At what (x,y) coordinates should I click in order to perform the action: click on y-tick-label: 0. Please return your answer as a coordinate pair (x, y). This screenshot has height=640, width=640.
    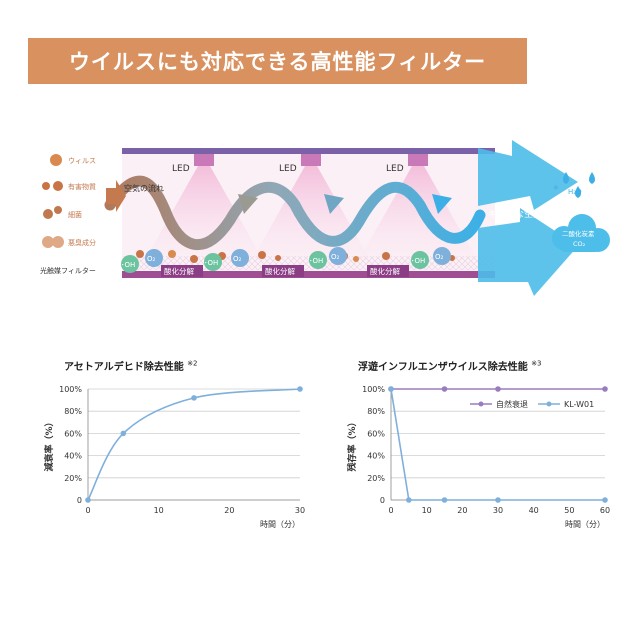
    Looking at the image, I should click on (382, 500).